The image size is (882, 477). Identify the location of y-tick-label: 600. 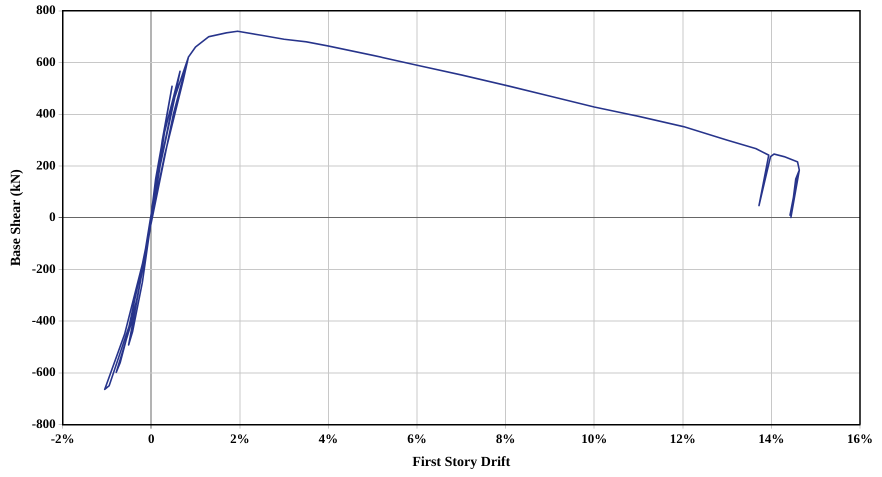
(46, 61).